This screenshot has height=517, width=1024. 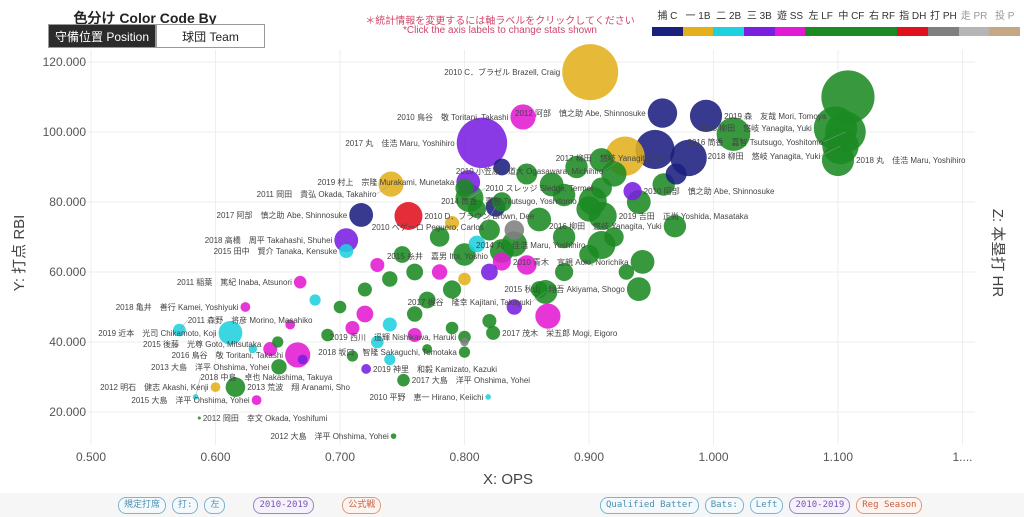 I want to click on point-label: 2019 近本 光司 Chikamoto, Koji, so click(x=157, y=333).